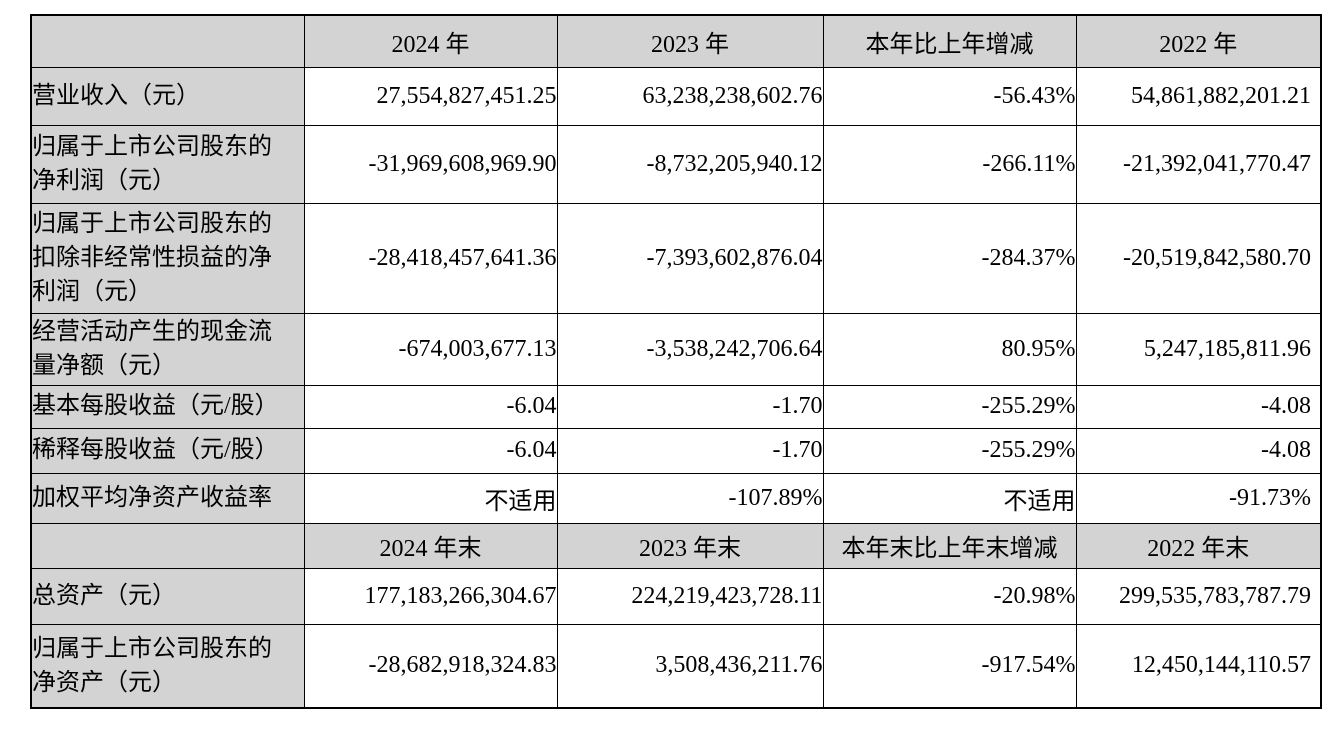 The image size is (1338, 736). What do you see at coordinates (690, 545) in the screenshot?
I see `col-header-2023-end: 2023 年末` at bounding box center [690, 545].